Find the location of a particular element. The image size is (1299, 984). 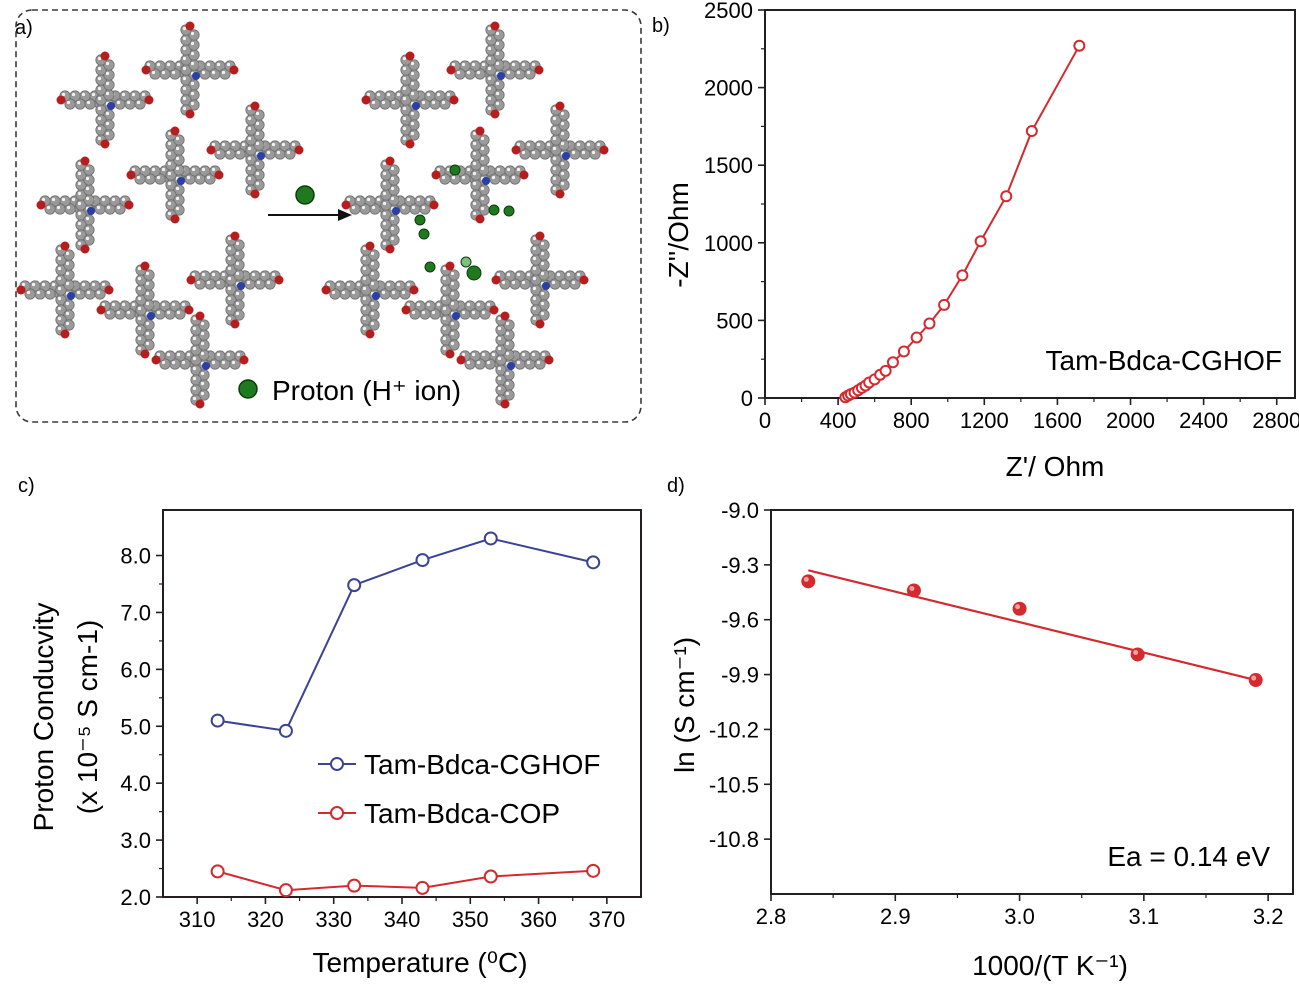

x-tick-label: 400 is located at coordinates (838, 420).